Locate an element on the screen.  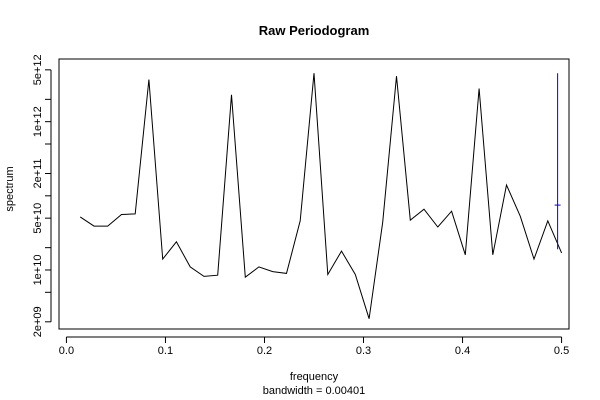
y-tick-label: 5e+10 is located at coordinates (38, 218).